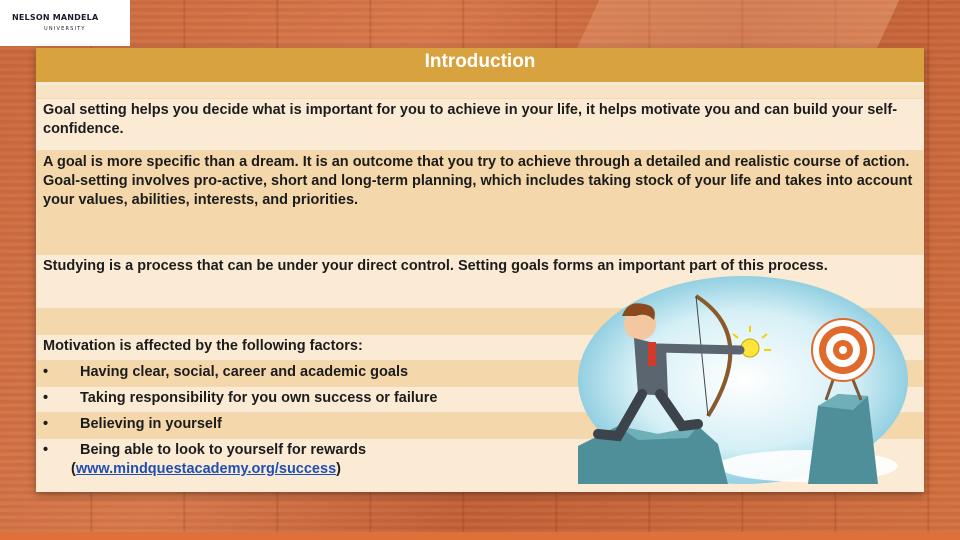 The height and width of the screenshot is (540, 960). Describe the element at coordinates (206, 469) in the screenshot. I see `source-link: www.mindquestacademy.org/success` at that location.